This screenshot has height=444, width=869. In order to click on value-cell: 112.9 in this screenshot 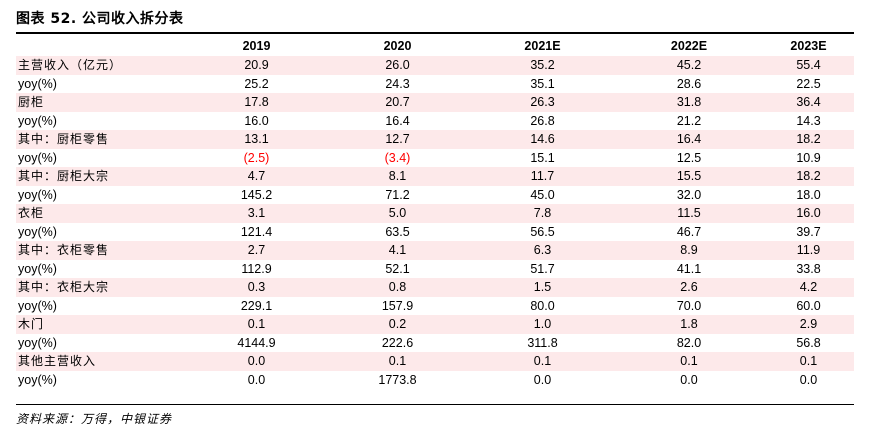, I will do `click(256, 268)`.